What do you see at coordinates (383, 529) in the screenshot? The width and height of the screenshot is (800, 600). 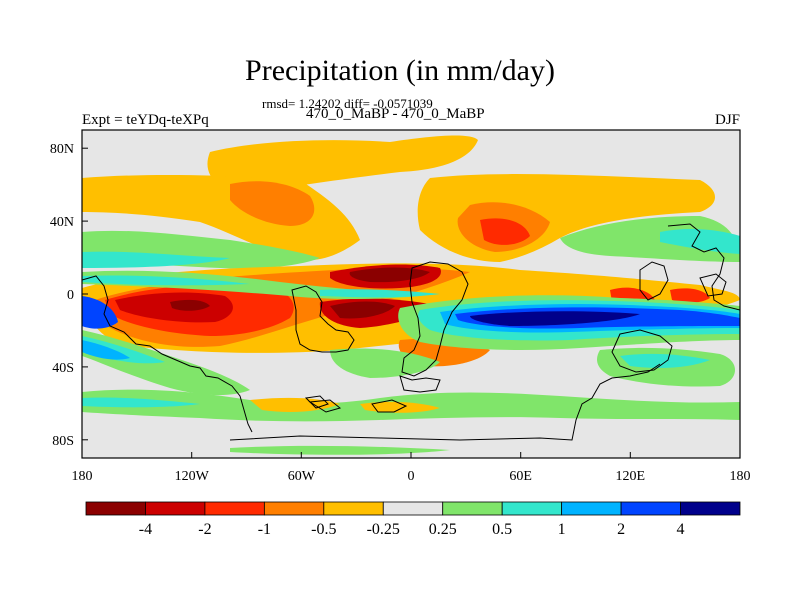 I see `colorbar-label: -0.25` at bounding box center [383, 529].